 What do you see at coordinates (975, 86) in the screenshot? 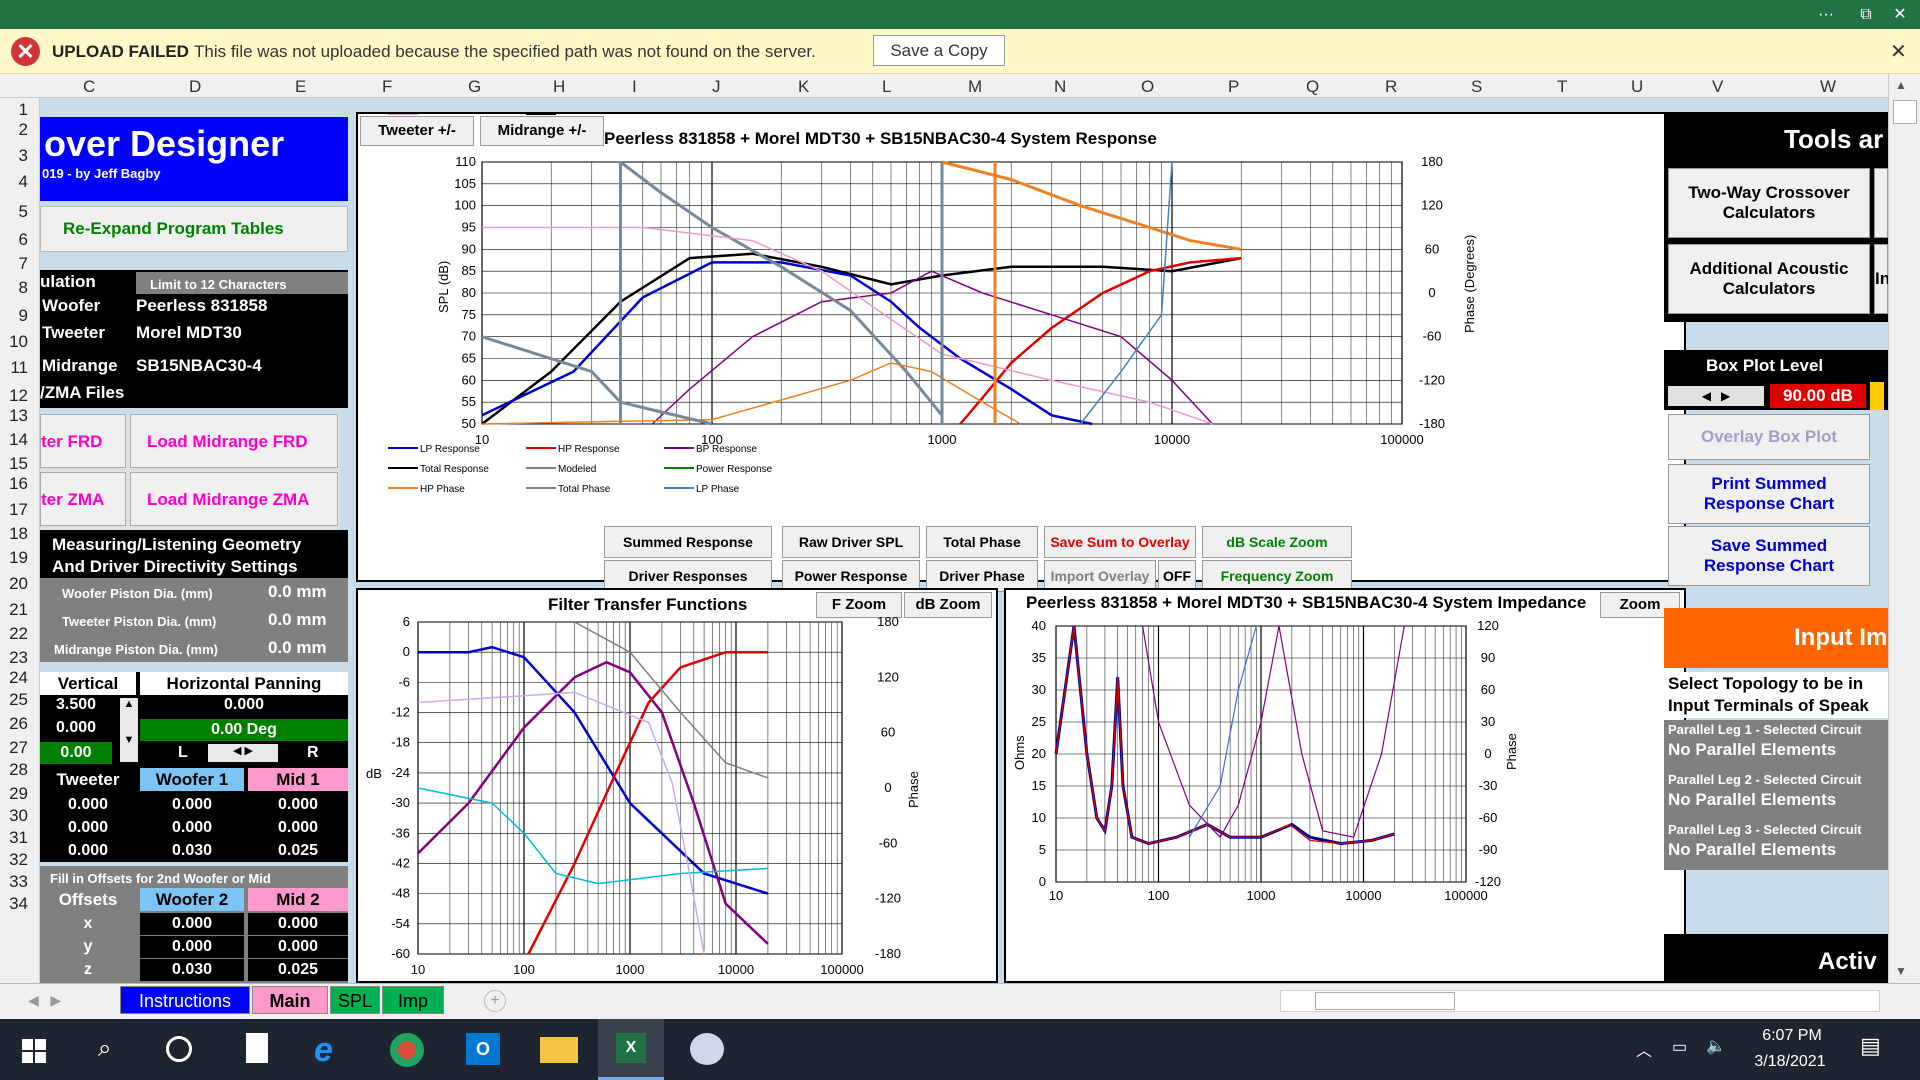
I see `column-header: M` at bounding box center [975, 86].